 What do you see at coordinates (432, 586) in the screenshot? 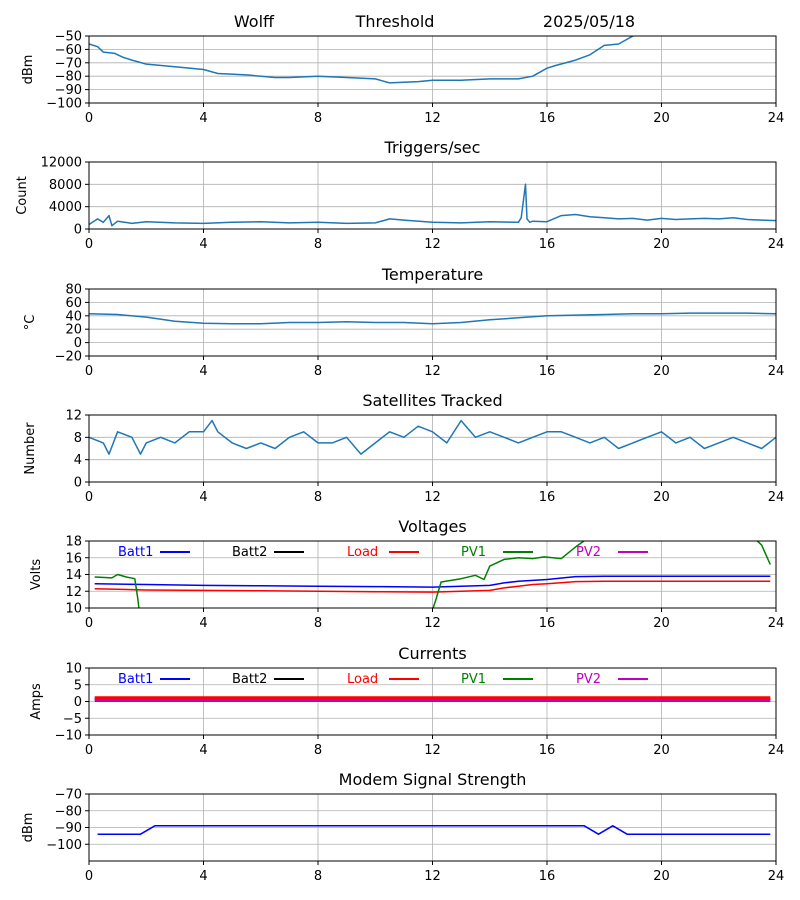
I see `series-line-load` at bounding box center [432, 586].